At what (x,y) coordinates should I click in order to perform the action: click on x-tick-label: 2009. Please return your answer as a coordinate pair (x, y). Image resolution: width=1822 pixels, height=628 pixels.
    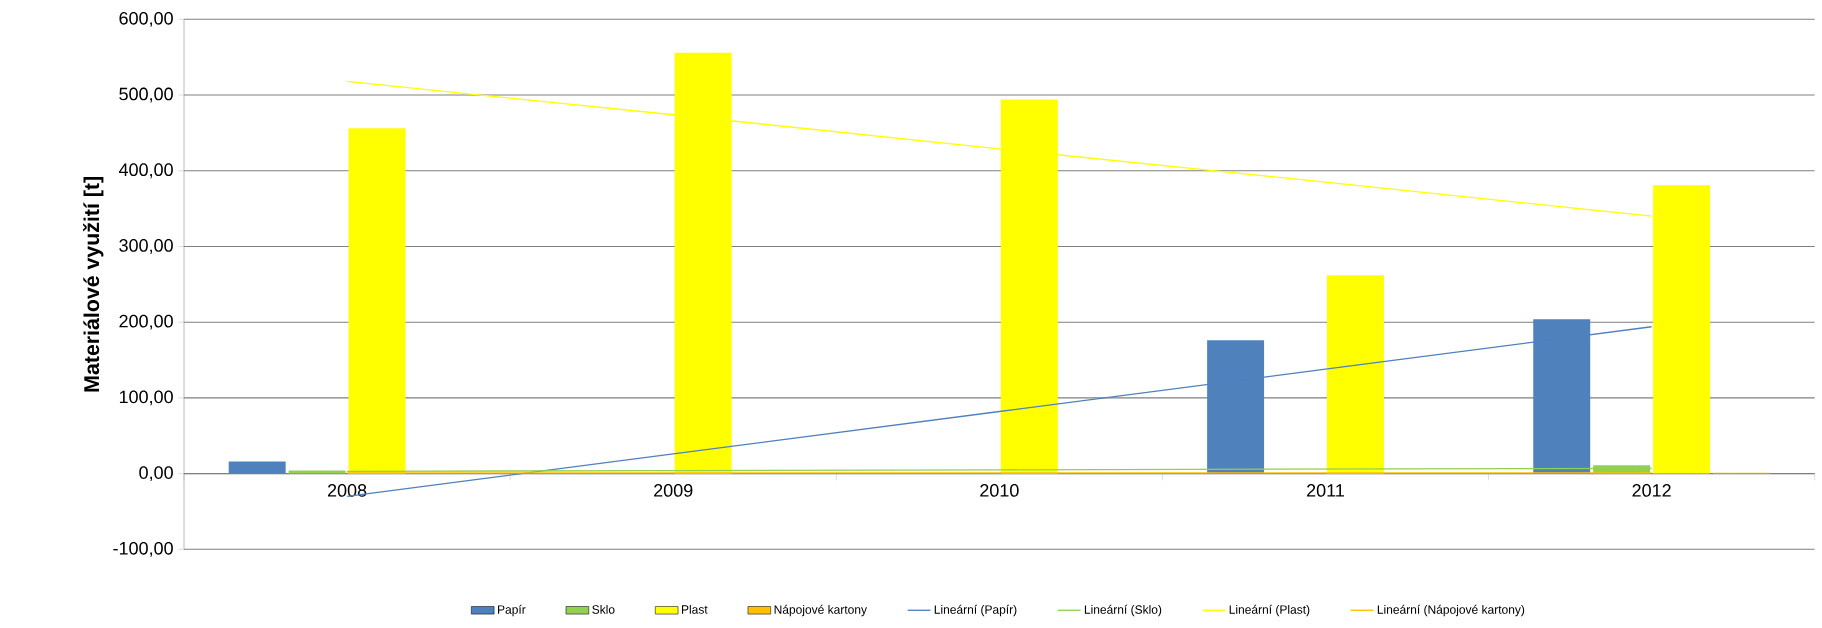
    Looking at the image, I should click on (673, 490).